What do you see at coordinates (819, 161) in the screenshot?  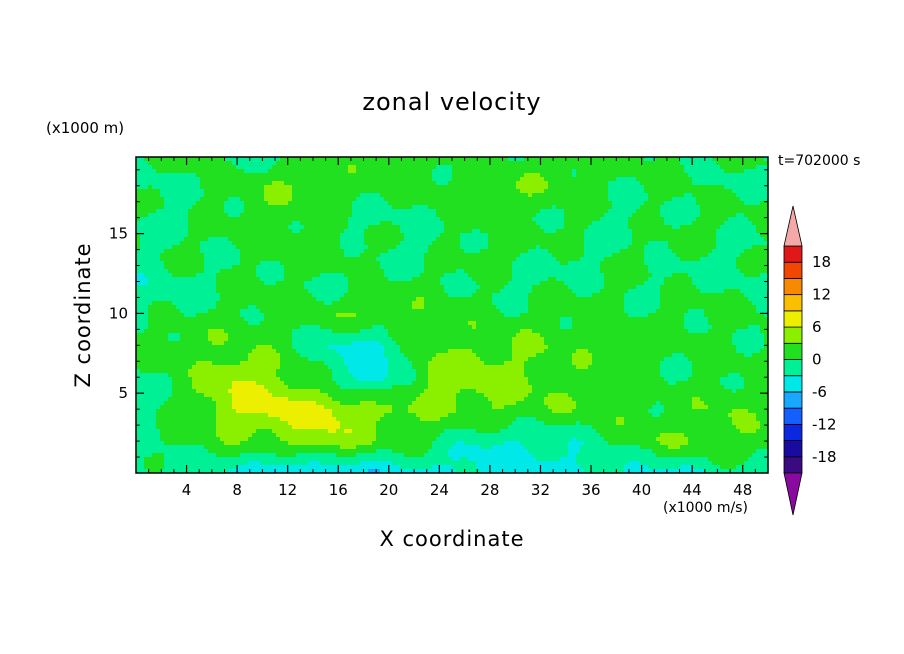 I see `time-label: t=702000 s` at bounding box center [819, 161].